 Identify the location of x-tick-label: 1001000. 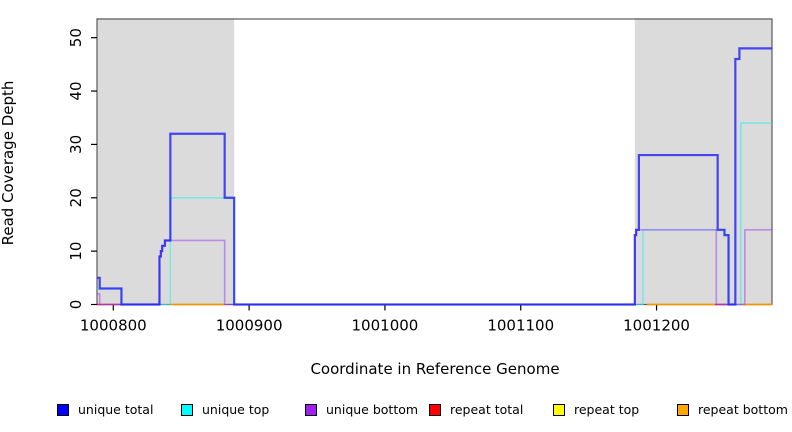
(385, 326).